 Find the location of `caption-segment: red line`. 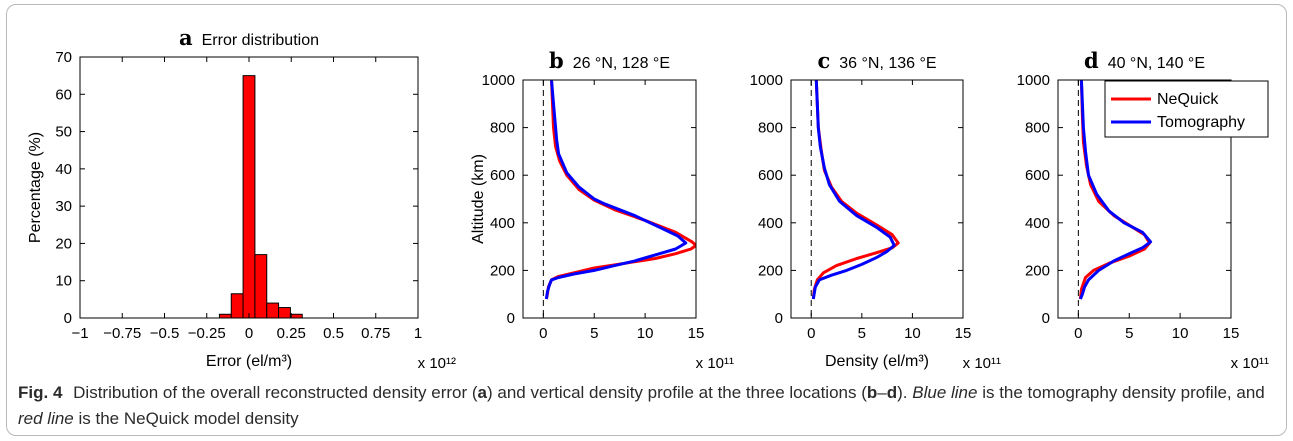

caption-segment: red line is located at coordinates (46, 418).